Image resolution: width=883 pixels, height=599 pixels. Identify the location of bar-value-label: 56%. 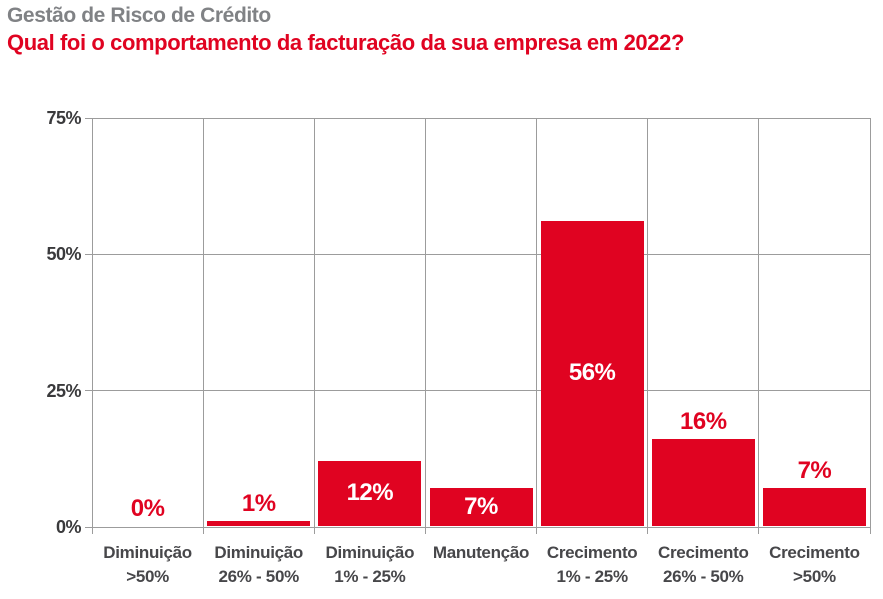
(592, 373).